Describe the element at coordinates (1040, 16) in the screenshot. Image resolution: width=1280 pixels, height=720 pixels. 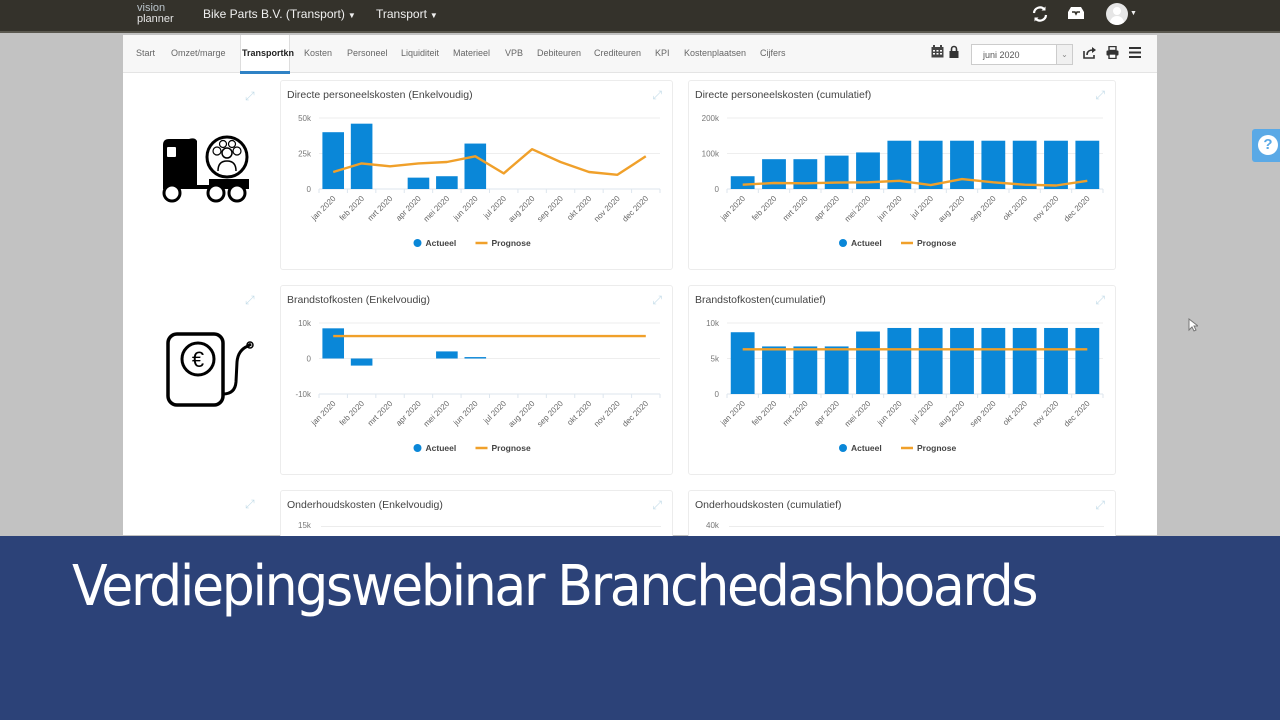
I see `refresh-icon` at that location.